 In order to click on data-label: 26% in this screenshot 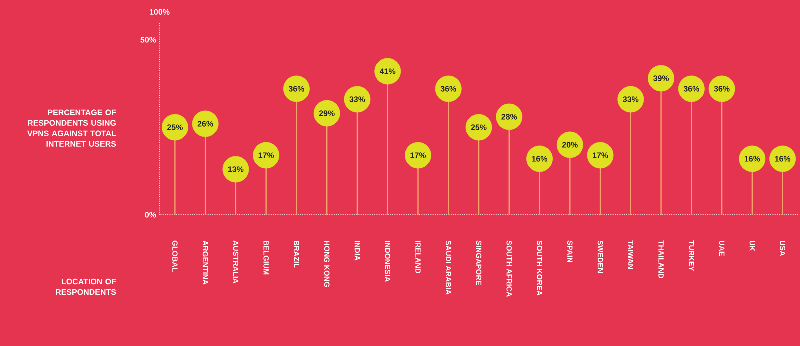, I will do `click(206, 124)`.